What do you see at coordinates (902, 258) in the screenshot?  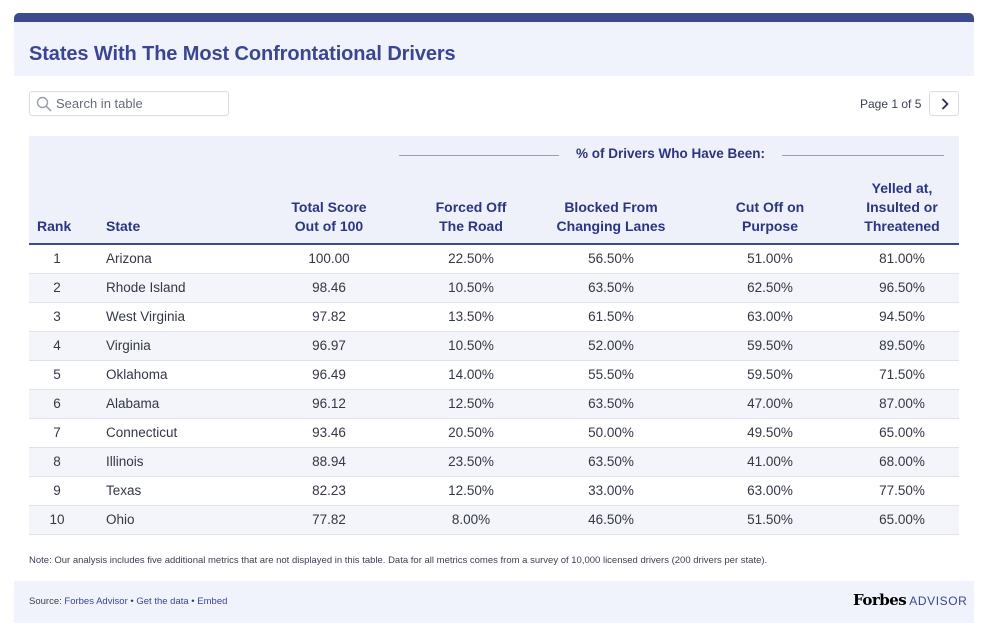 I see `cell-yelled: 81.00%` at bounding box center [902, 258].